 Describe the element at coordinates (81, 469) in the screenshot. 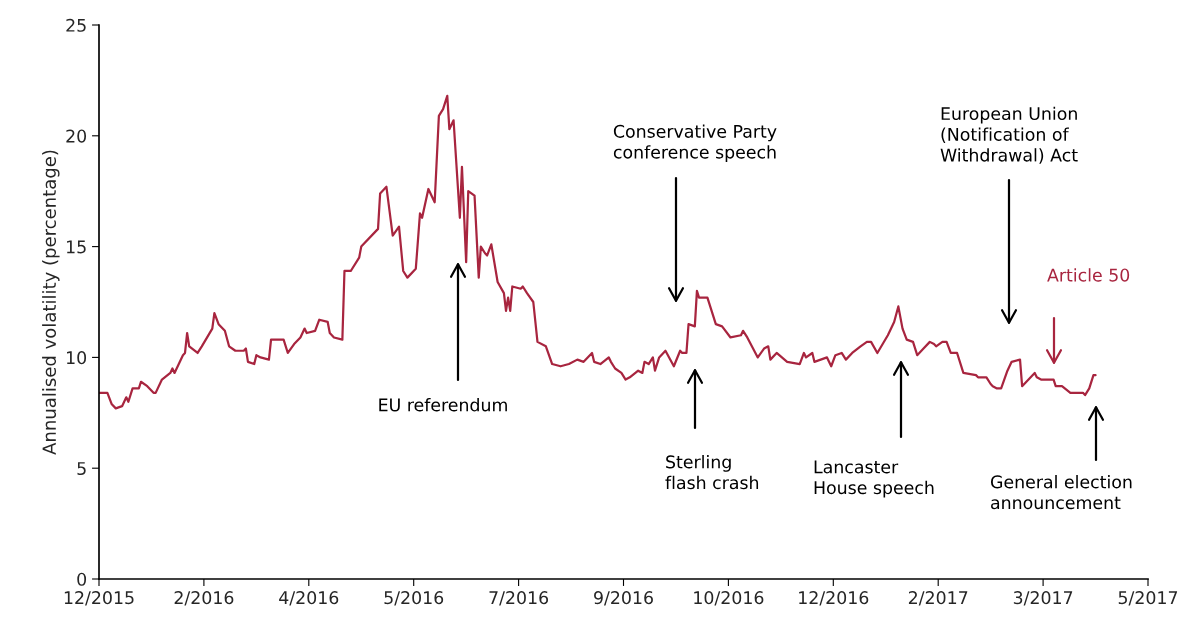

I see `y-tick-label: 5` at that location.